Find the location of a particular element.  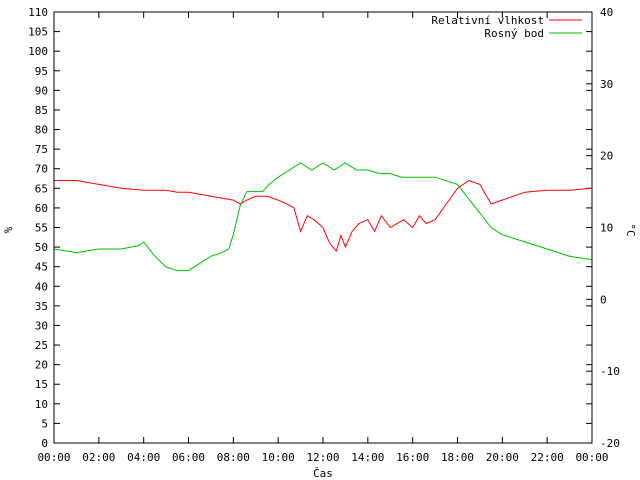

y-left-tick-label: 110 is located at coordinates (38, 12).